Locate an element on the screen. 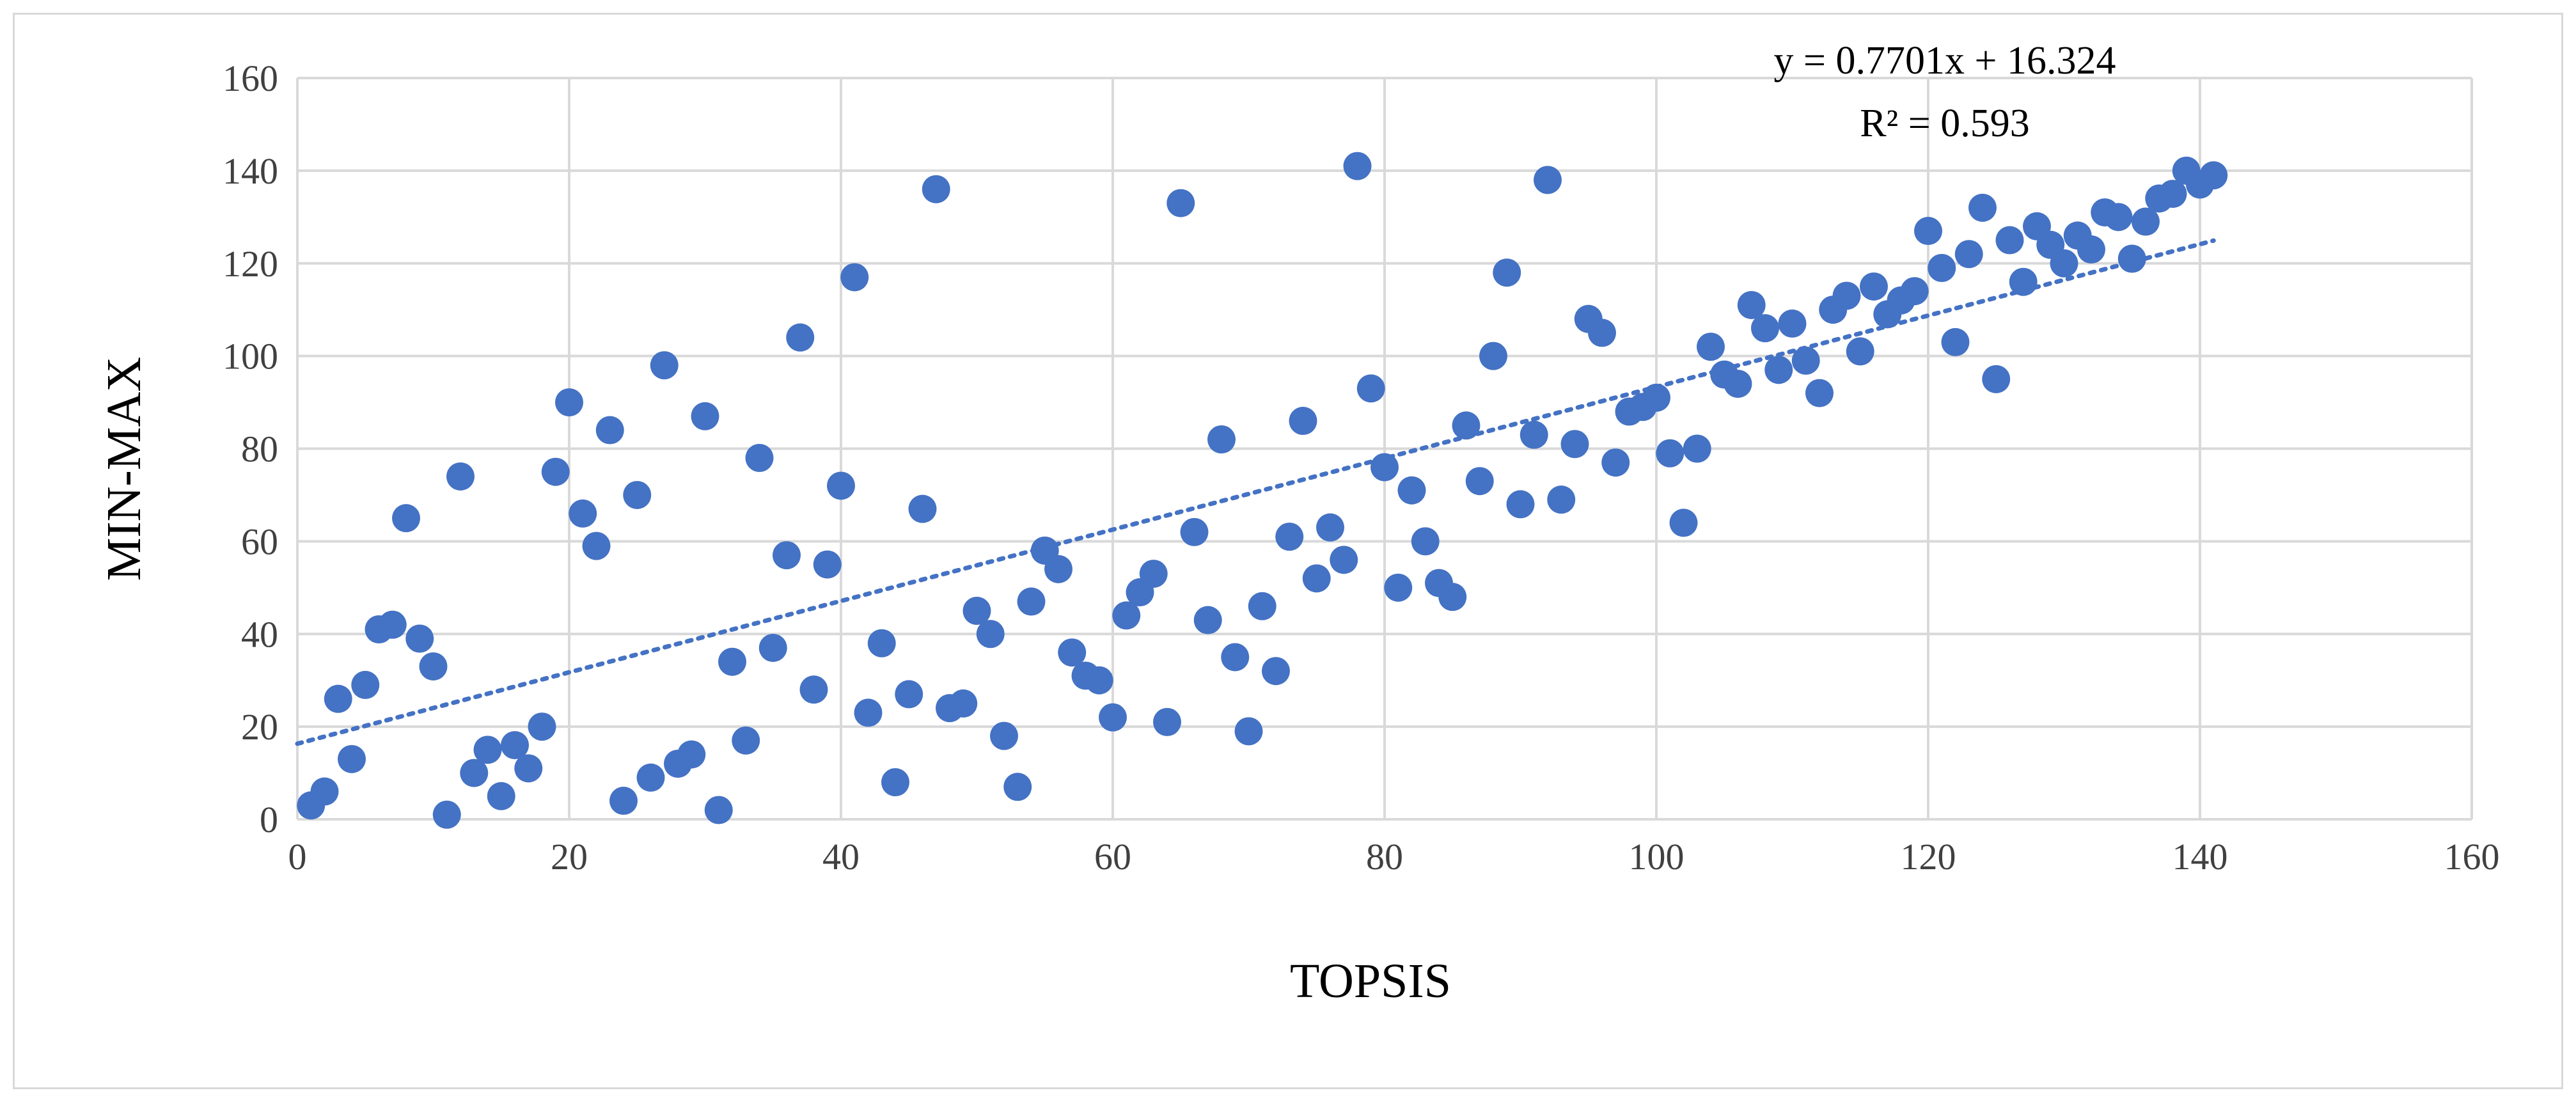 The width and height of the screenshot is (2576, 1102). x-tick-label-60: 60 is located at coordinates (1112, 857).